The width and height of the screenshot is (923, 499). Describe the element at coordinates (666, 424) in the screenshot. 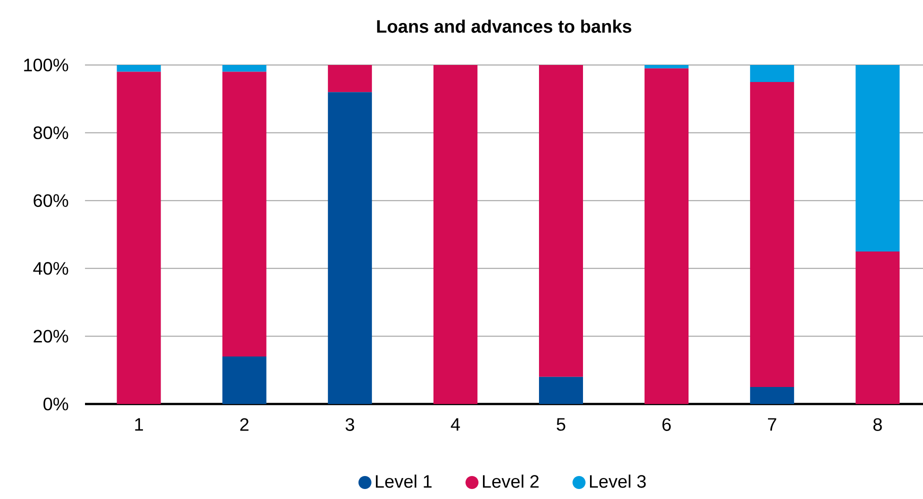

I see `x-tick-label: 6` at that location.